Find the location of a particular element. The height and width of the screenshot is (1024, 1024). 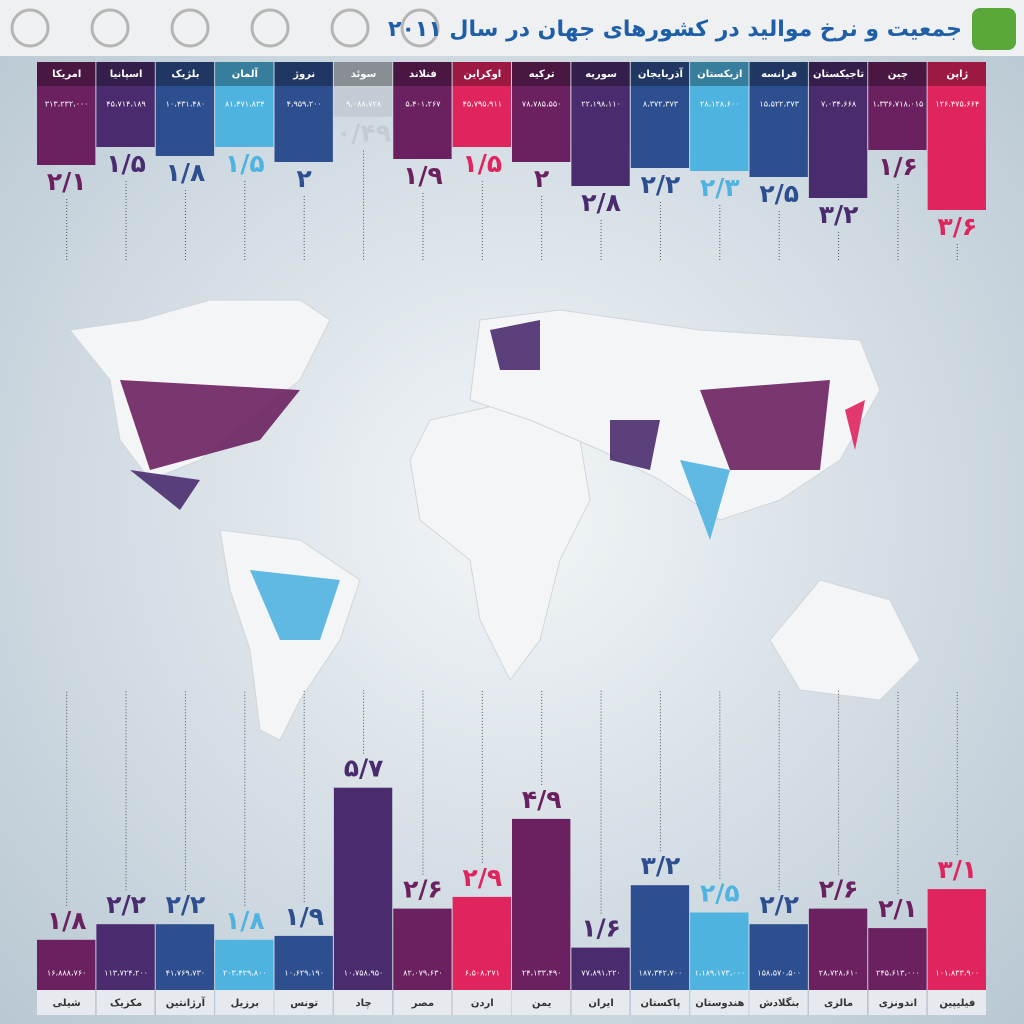

value-label: ۳/۱ is located at coordinates (957, 869).